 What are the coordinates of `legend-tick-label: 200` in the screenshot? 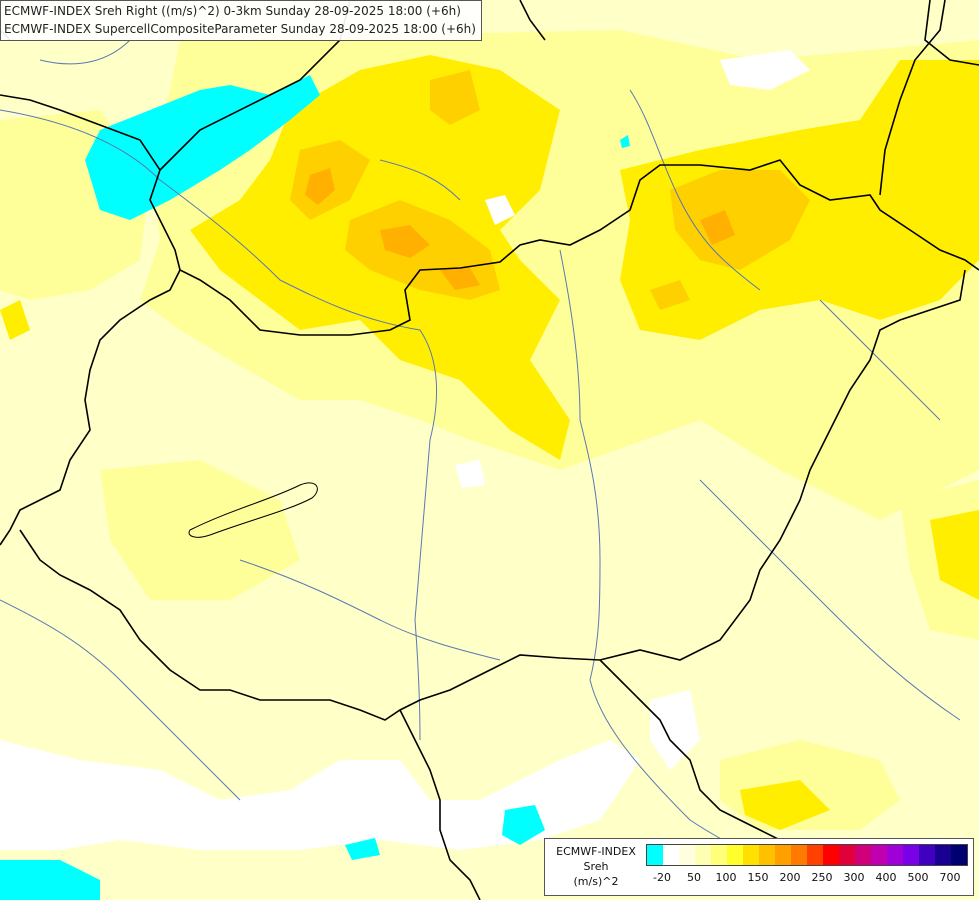 It's located at (790, 877).